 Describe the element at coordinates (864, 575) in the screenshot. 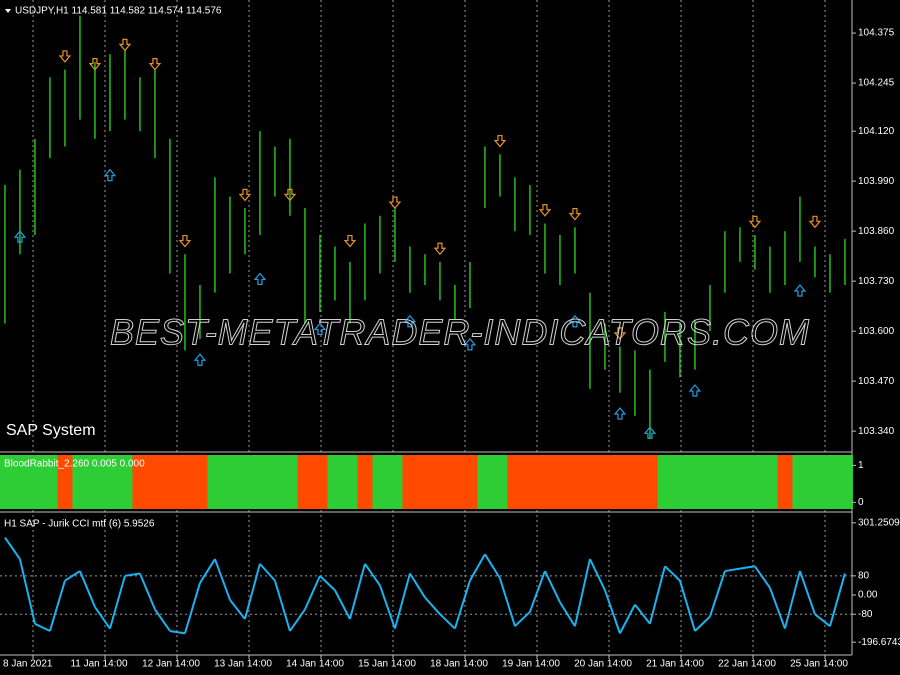

I see `y-tick-label: 80` at that location.